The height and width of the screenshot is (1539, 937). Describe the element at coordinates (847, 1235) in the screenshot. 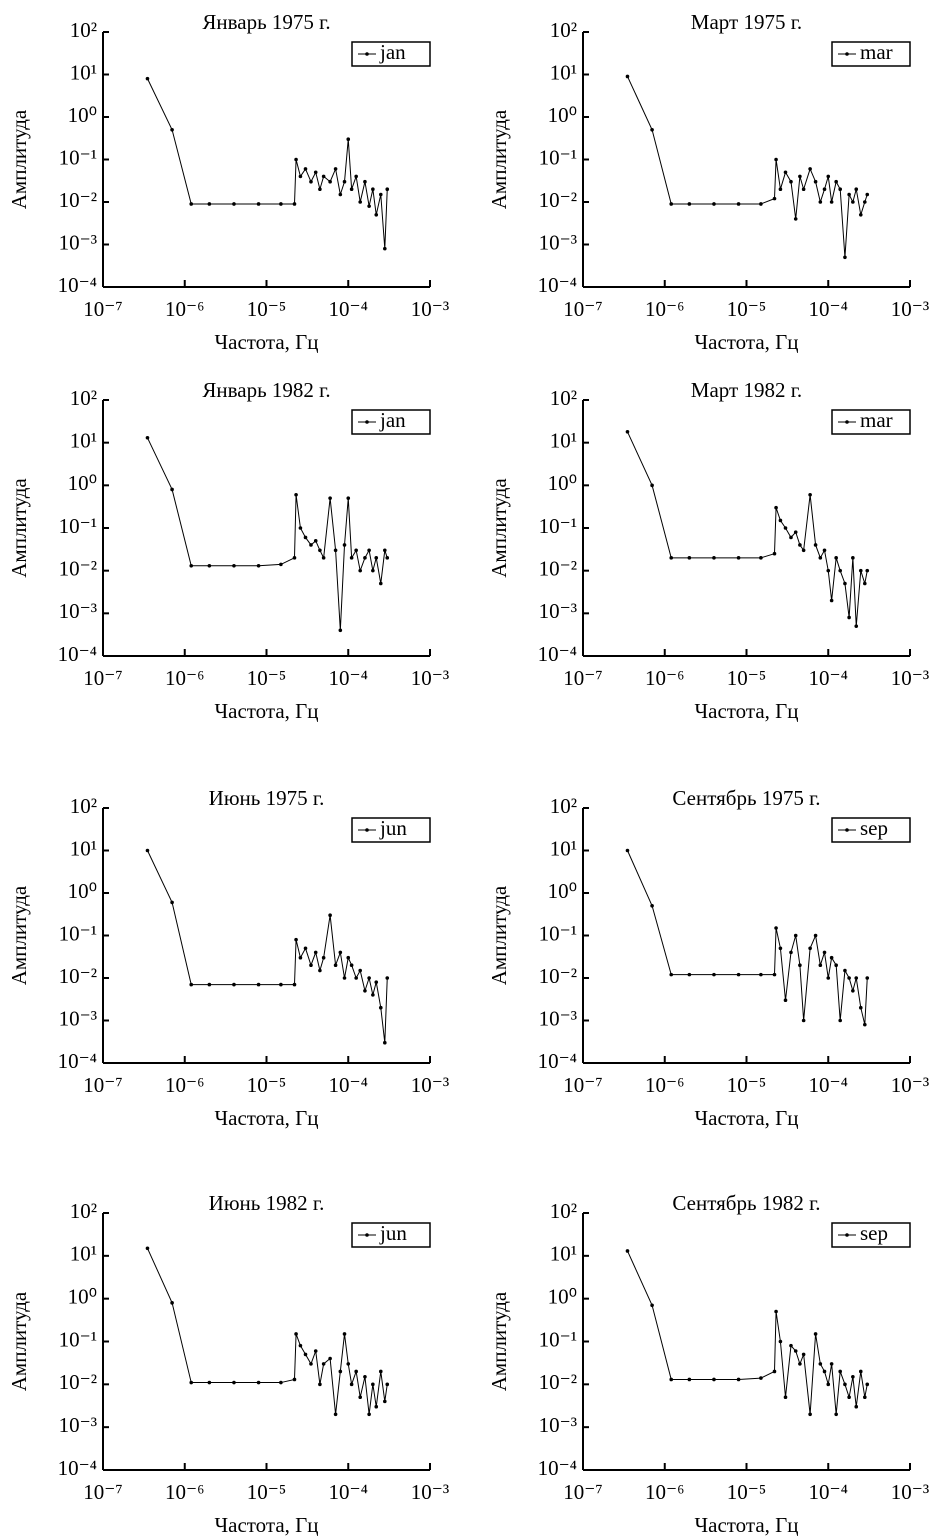

I see `legend-marker` at that location.